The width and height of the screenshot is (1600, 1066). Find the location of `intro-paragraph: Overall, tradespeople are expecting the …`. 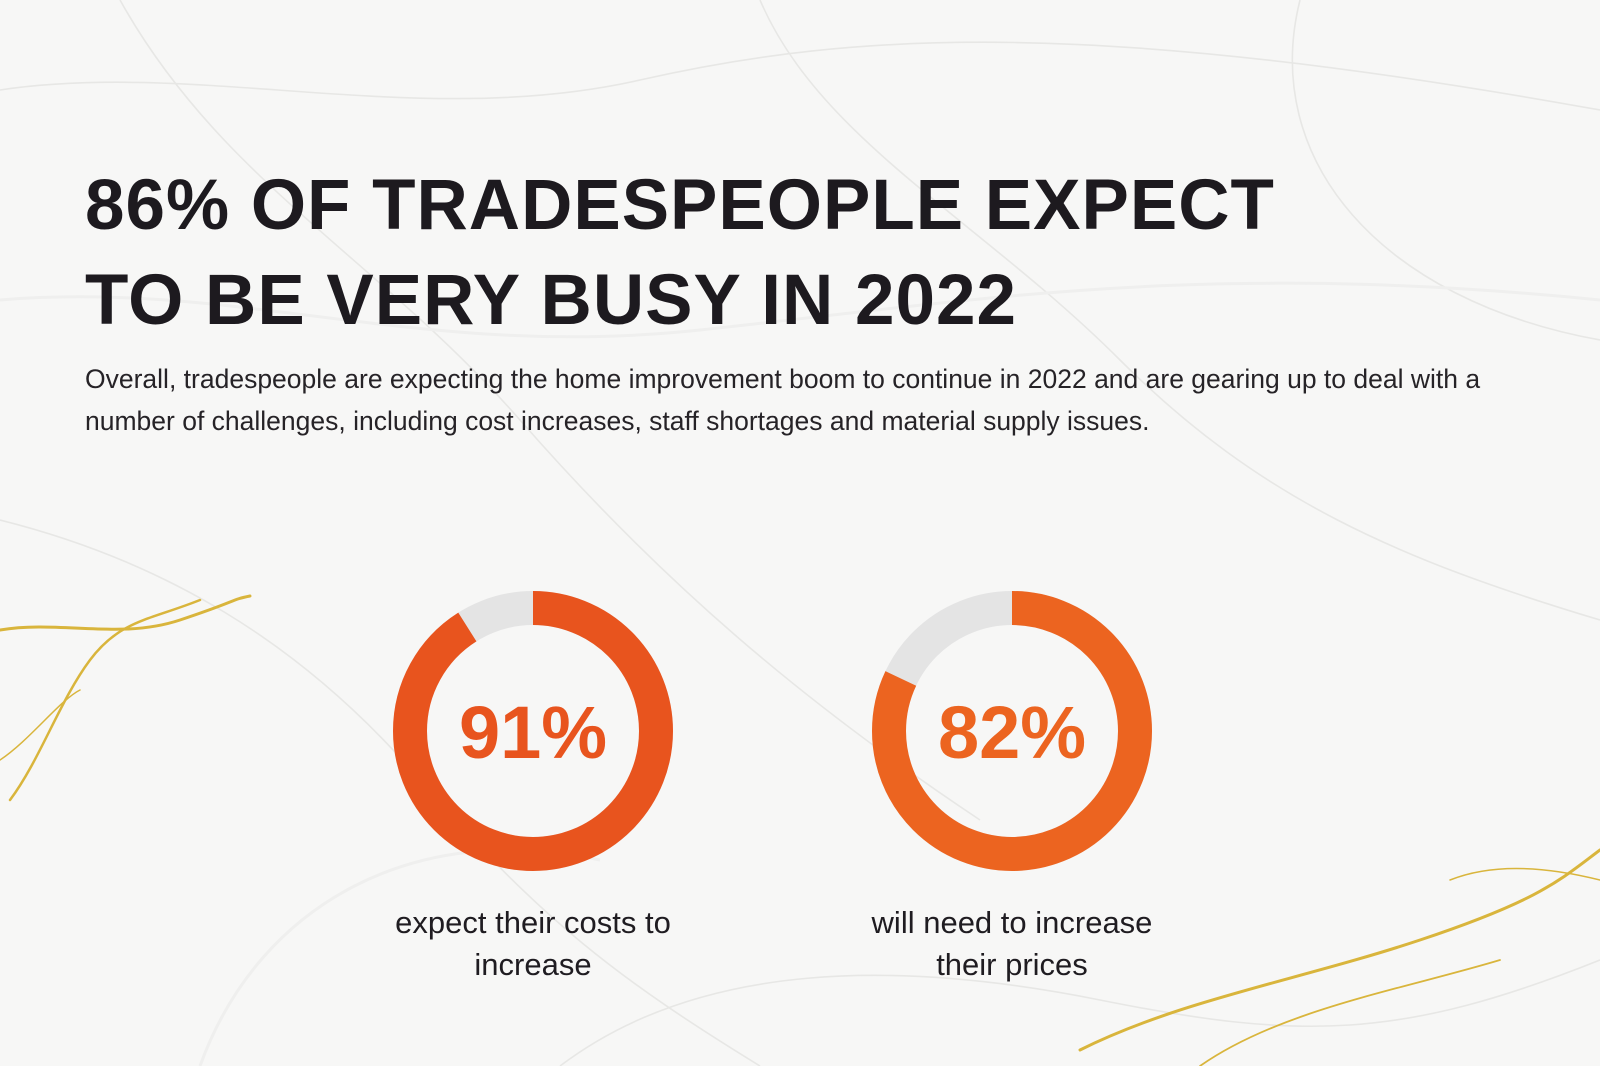

intro-paragraph: Overall, tradespeople are expecting the … is located at coordinates (783, 400).